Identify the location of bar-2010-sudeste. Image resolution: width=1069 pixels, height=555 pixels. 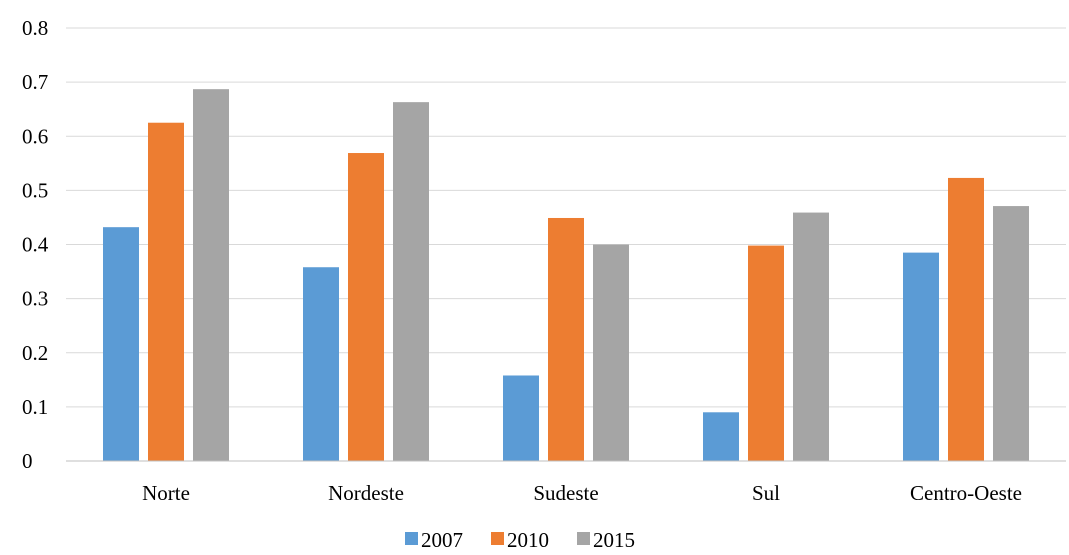
(566, 339).